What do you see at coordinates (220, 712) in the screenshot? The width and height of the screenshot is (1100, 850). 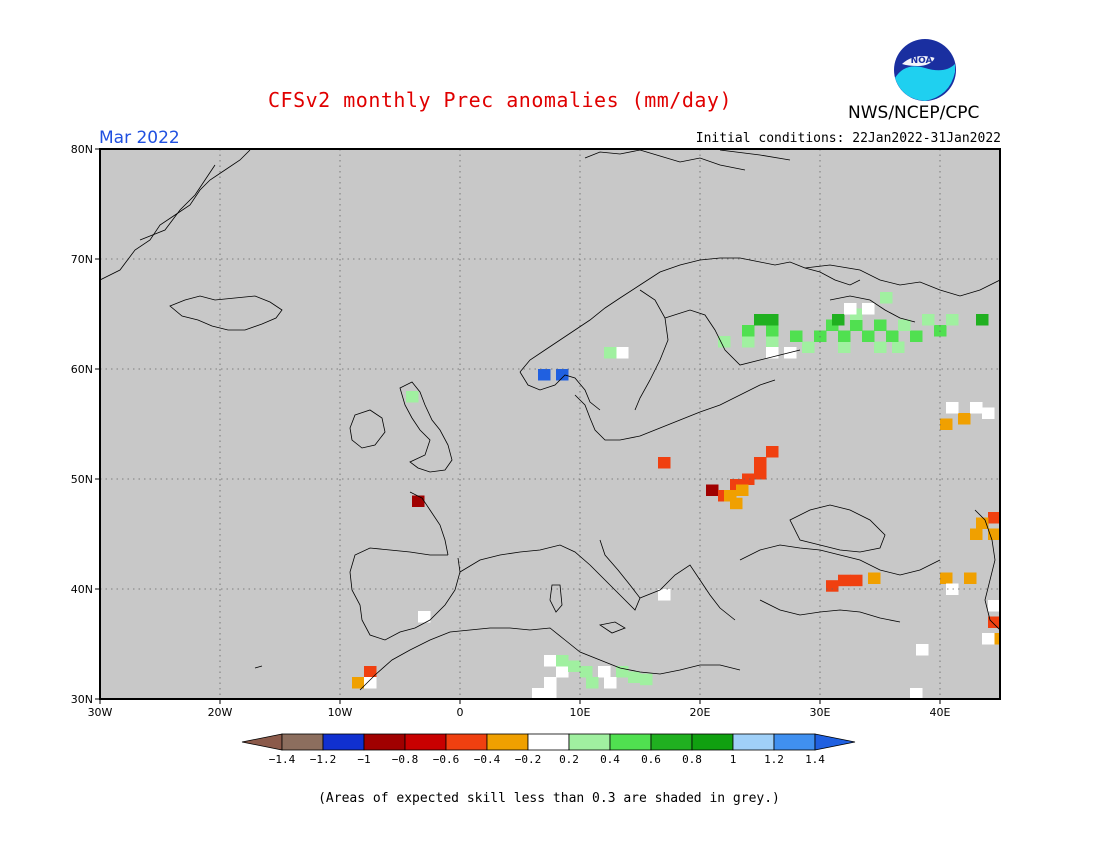 I see `longitude-label: 20W` at bounding box center [220, 712].